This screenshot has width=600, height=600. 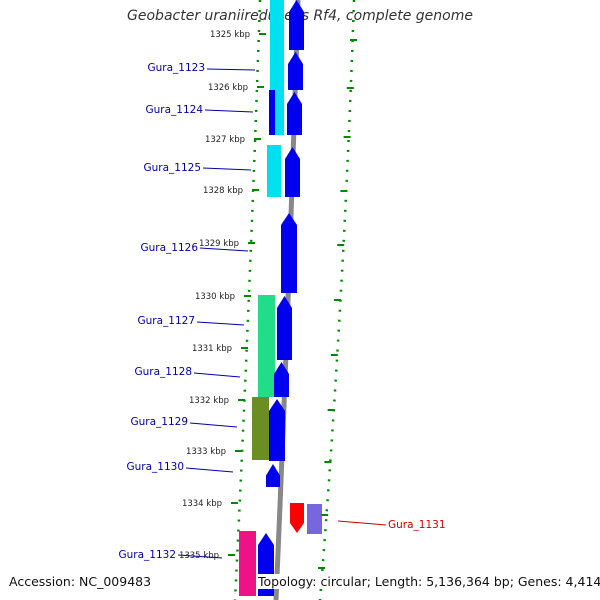 What do you see at coordinates (209, 401) in the screenshot?
I see `kbp-tick-label: 1332 kbp` at bounding box center [209, 401].